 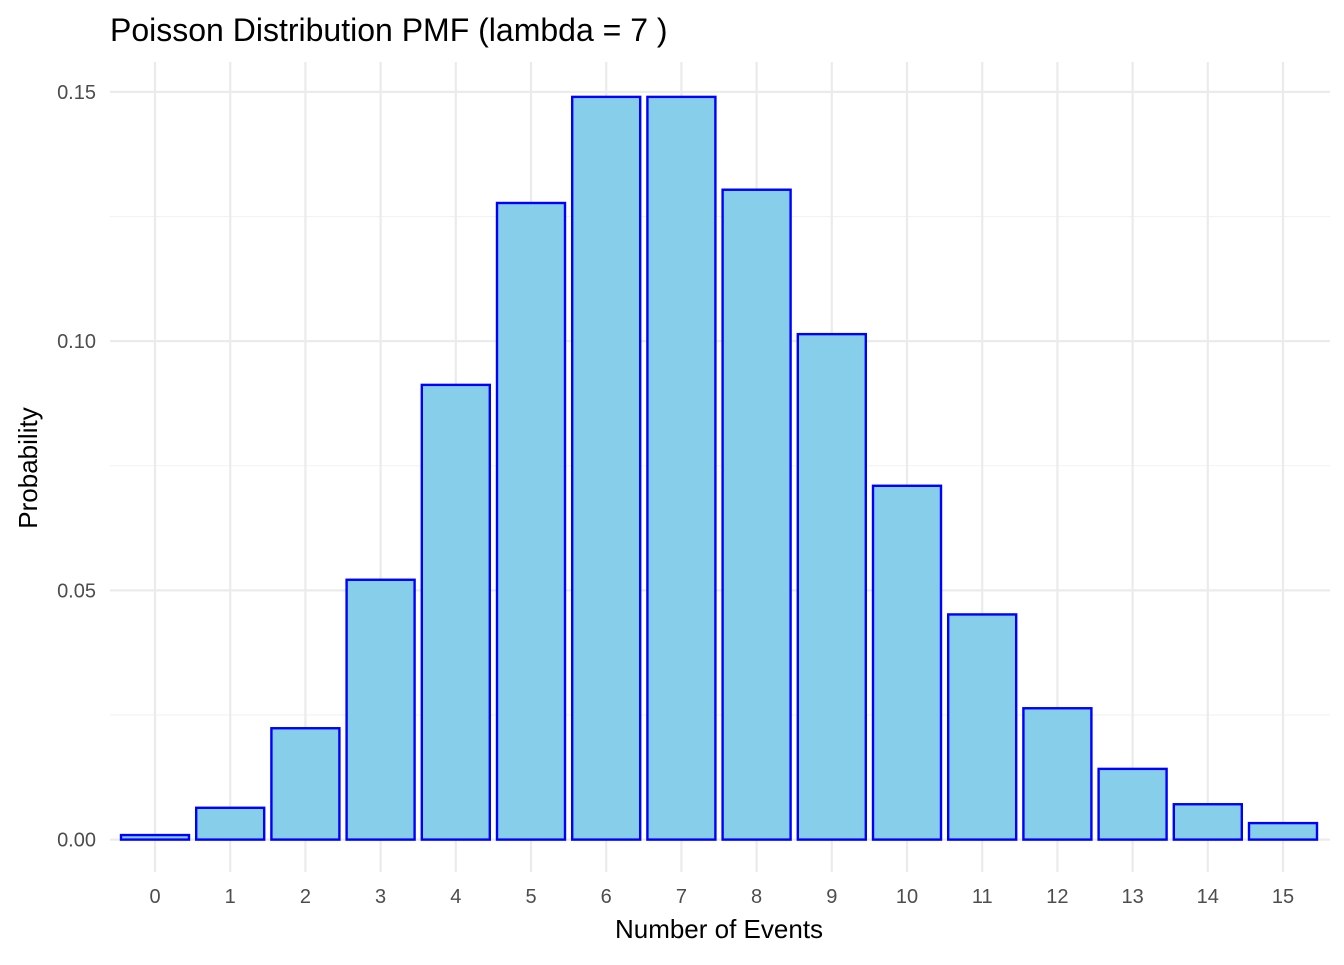 What do you see at coordinates (76, 591) in the screenshot?
I see `y-tick-label: 0.05` at bounding box center [76, 591].